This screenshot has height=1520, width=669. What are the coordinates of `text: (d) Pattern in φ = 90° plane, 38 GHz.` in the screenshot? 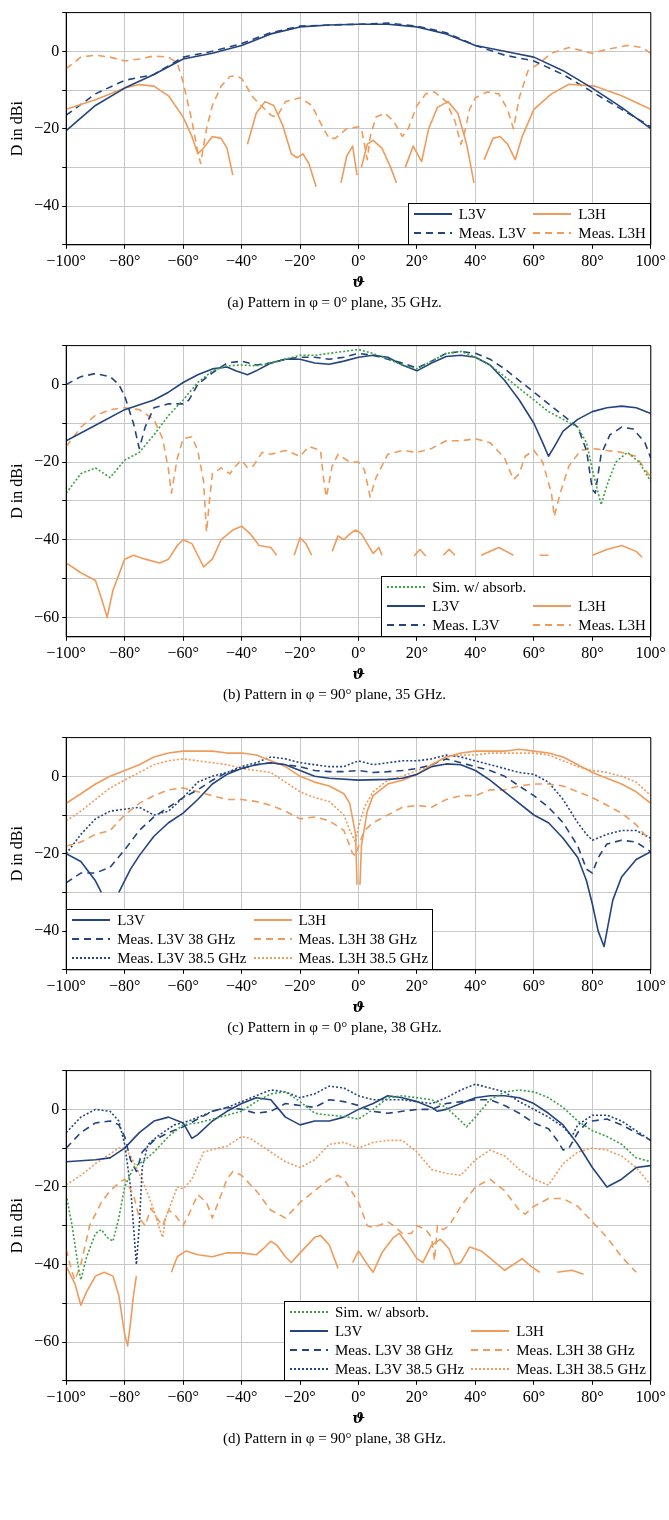 It's located at (334, 1438).